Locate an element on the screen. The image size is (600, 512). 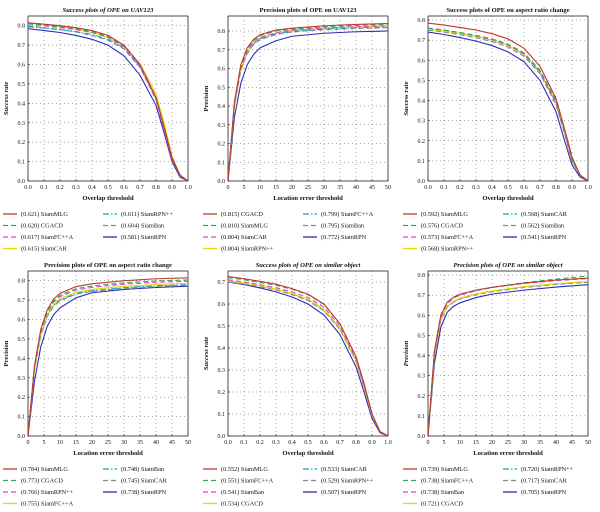
legend-label: (0.738) SiamBan is located at coordinates (443, 492).